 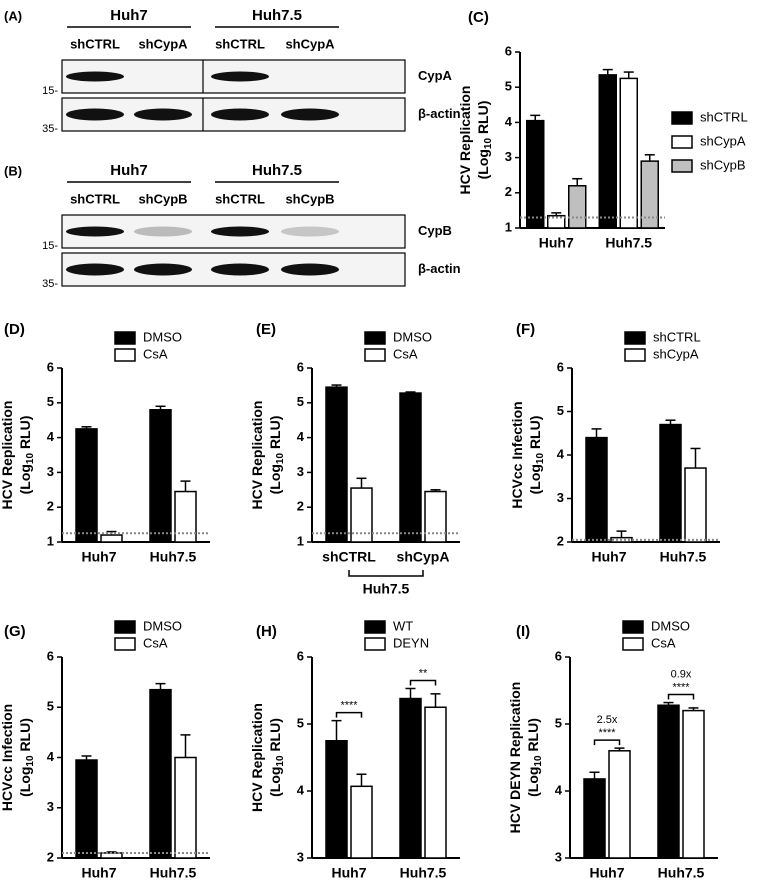 I want to click on annotation: ****, so click(x=607, y=733).